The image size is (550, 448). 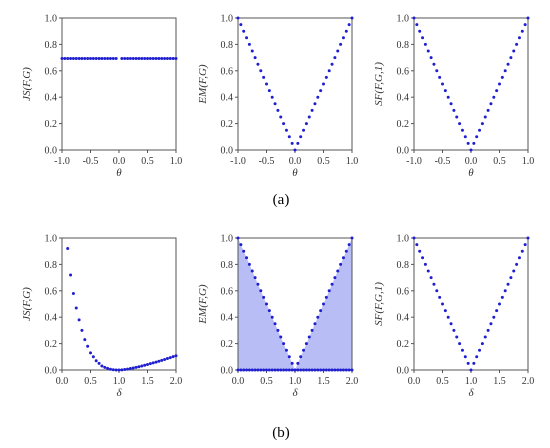 What do you see at coordinates (403, 318) in the screenshot?
I see `y-tick-label: 0.4` at bounding box center [403, 318].